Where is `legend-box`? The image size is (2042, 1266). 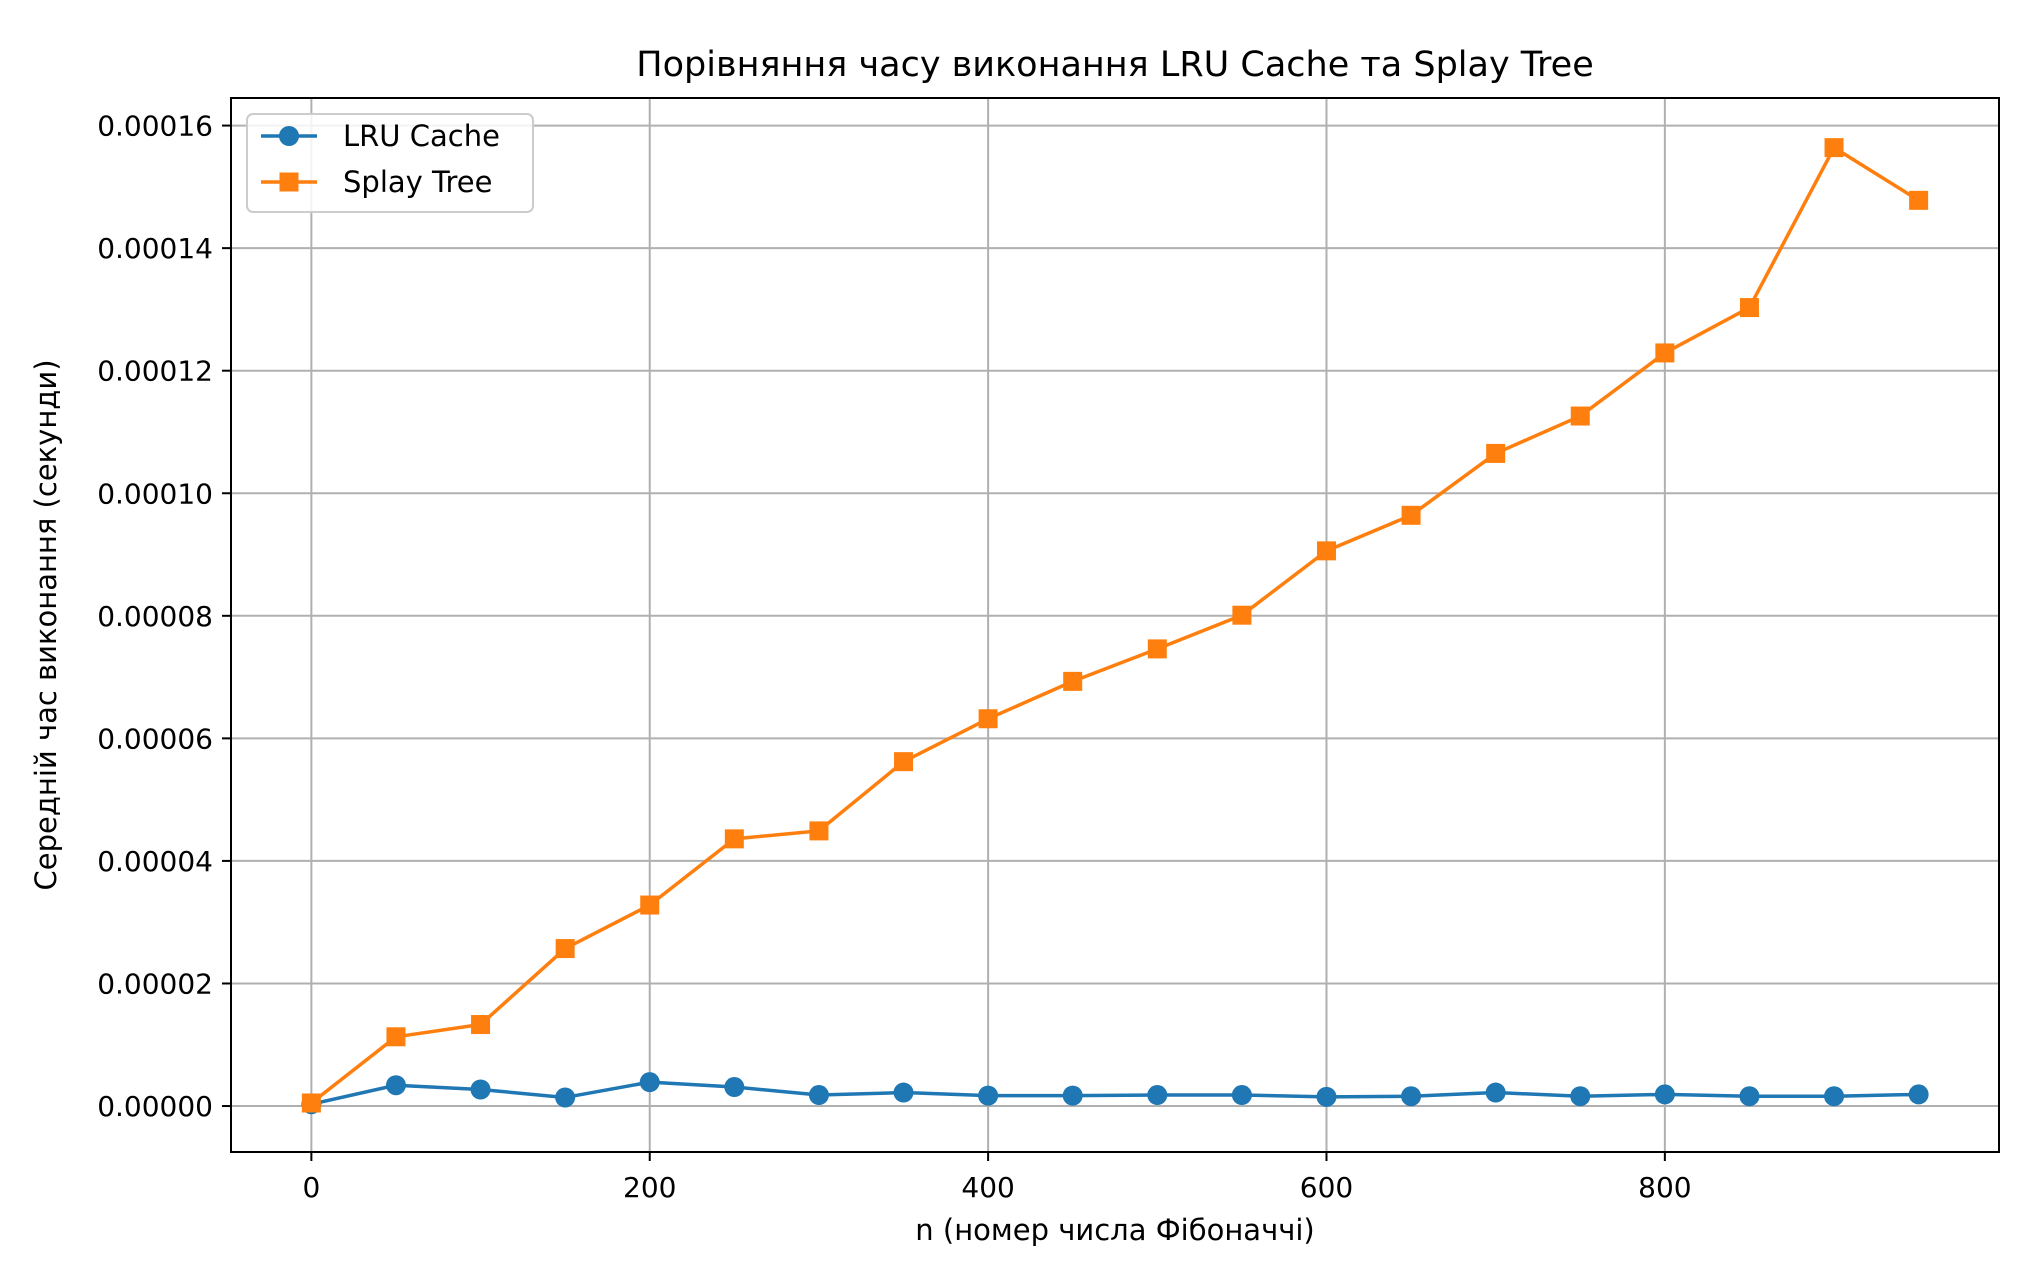 legend-box is located at coordinates (390, 163).